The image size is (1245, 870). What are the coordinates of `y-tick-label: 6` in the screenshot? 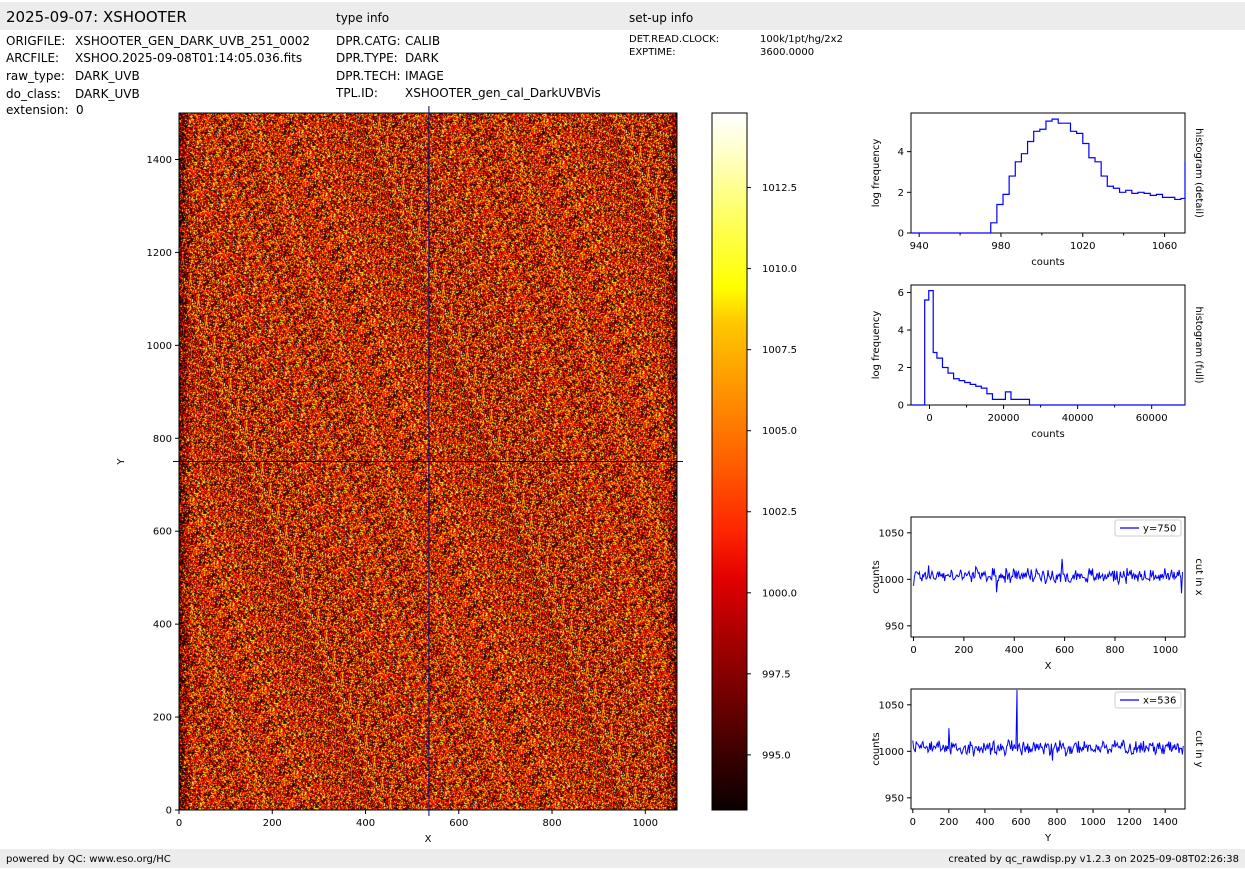 It's located at (901, 293).